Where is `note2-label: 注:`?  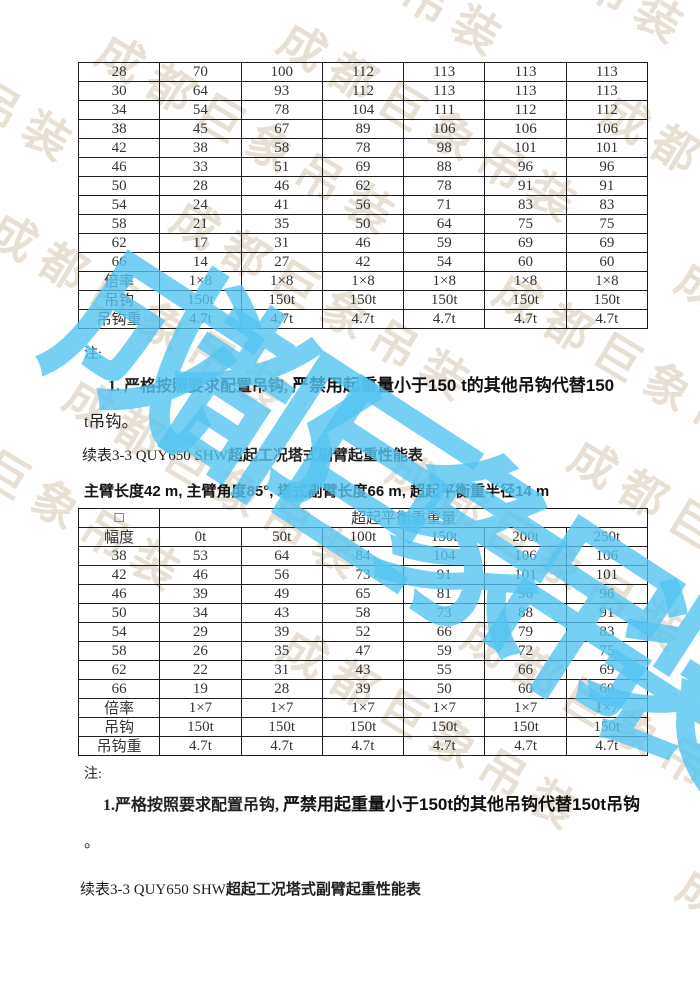 note2-label: 注: is located at coordinates (93, 774).